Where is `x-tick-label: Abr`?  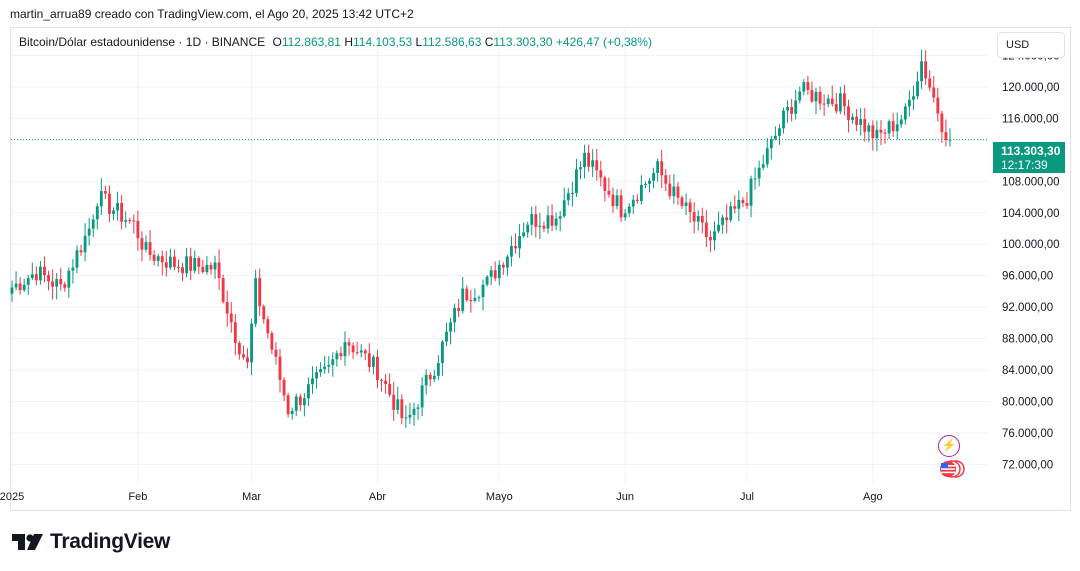 x-tick-label: Abr is located at coordinates (377, 497).